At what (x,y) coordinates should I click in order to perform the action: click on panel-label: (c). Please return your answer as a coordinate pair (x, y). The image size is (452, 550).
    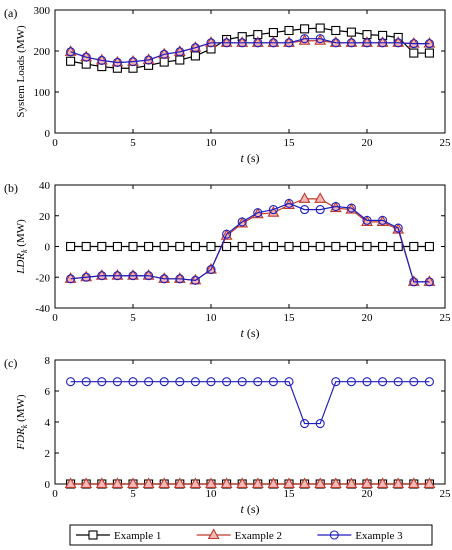
    Looking at the image, I should click on (10, 363).